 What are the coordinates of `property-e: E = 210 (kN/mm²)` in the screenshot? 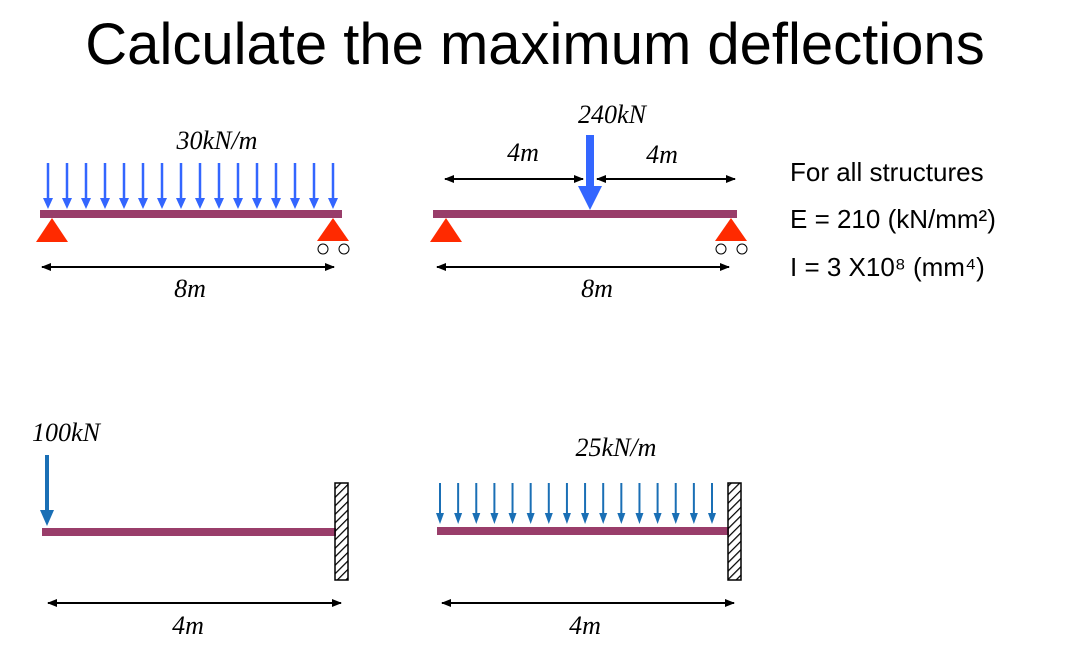 It's located at (893, 219).